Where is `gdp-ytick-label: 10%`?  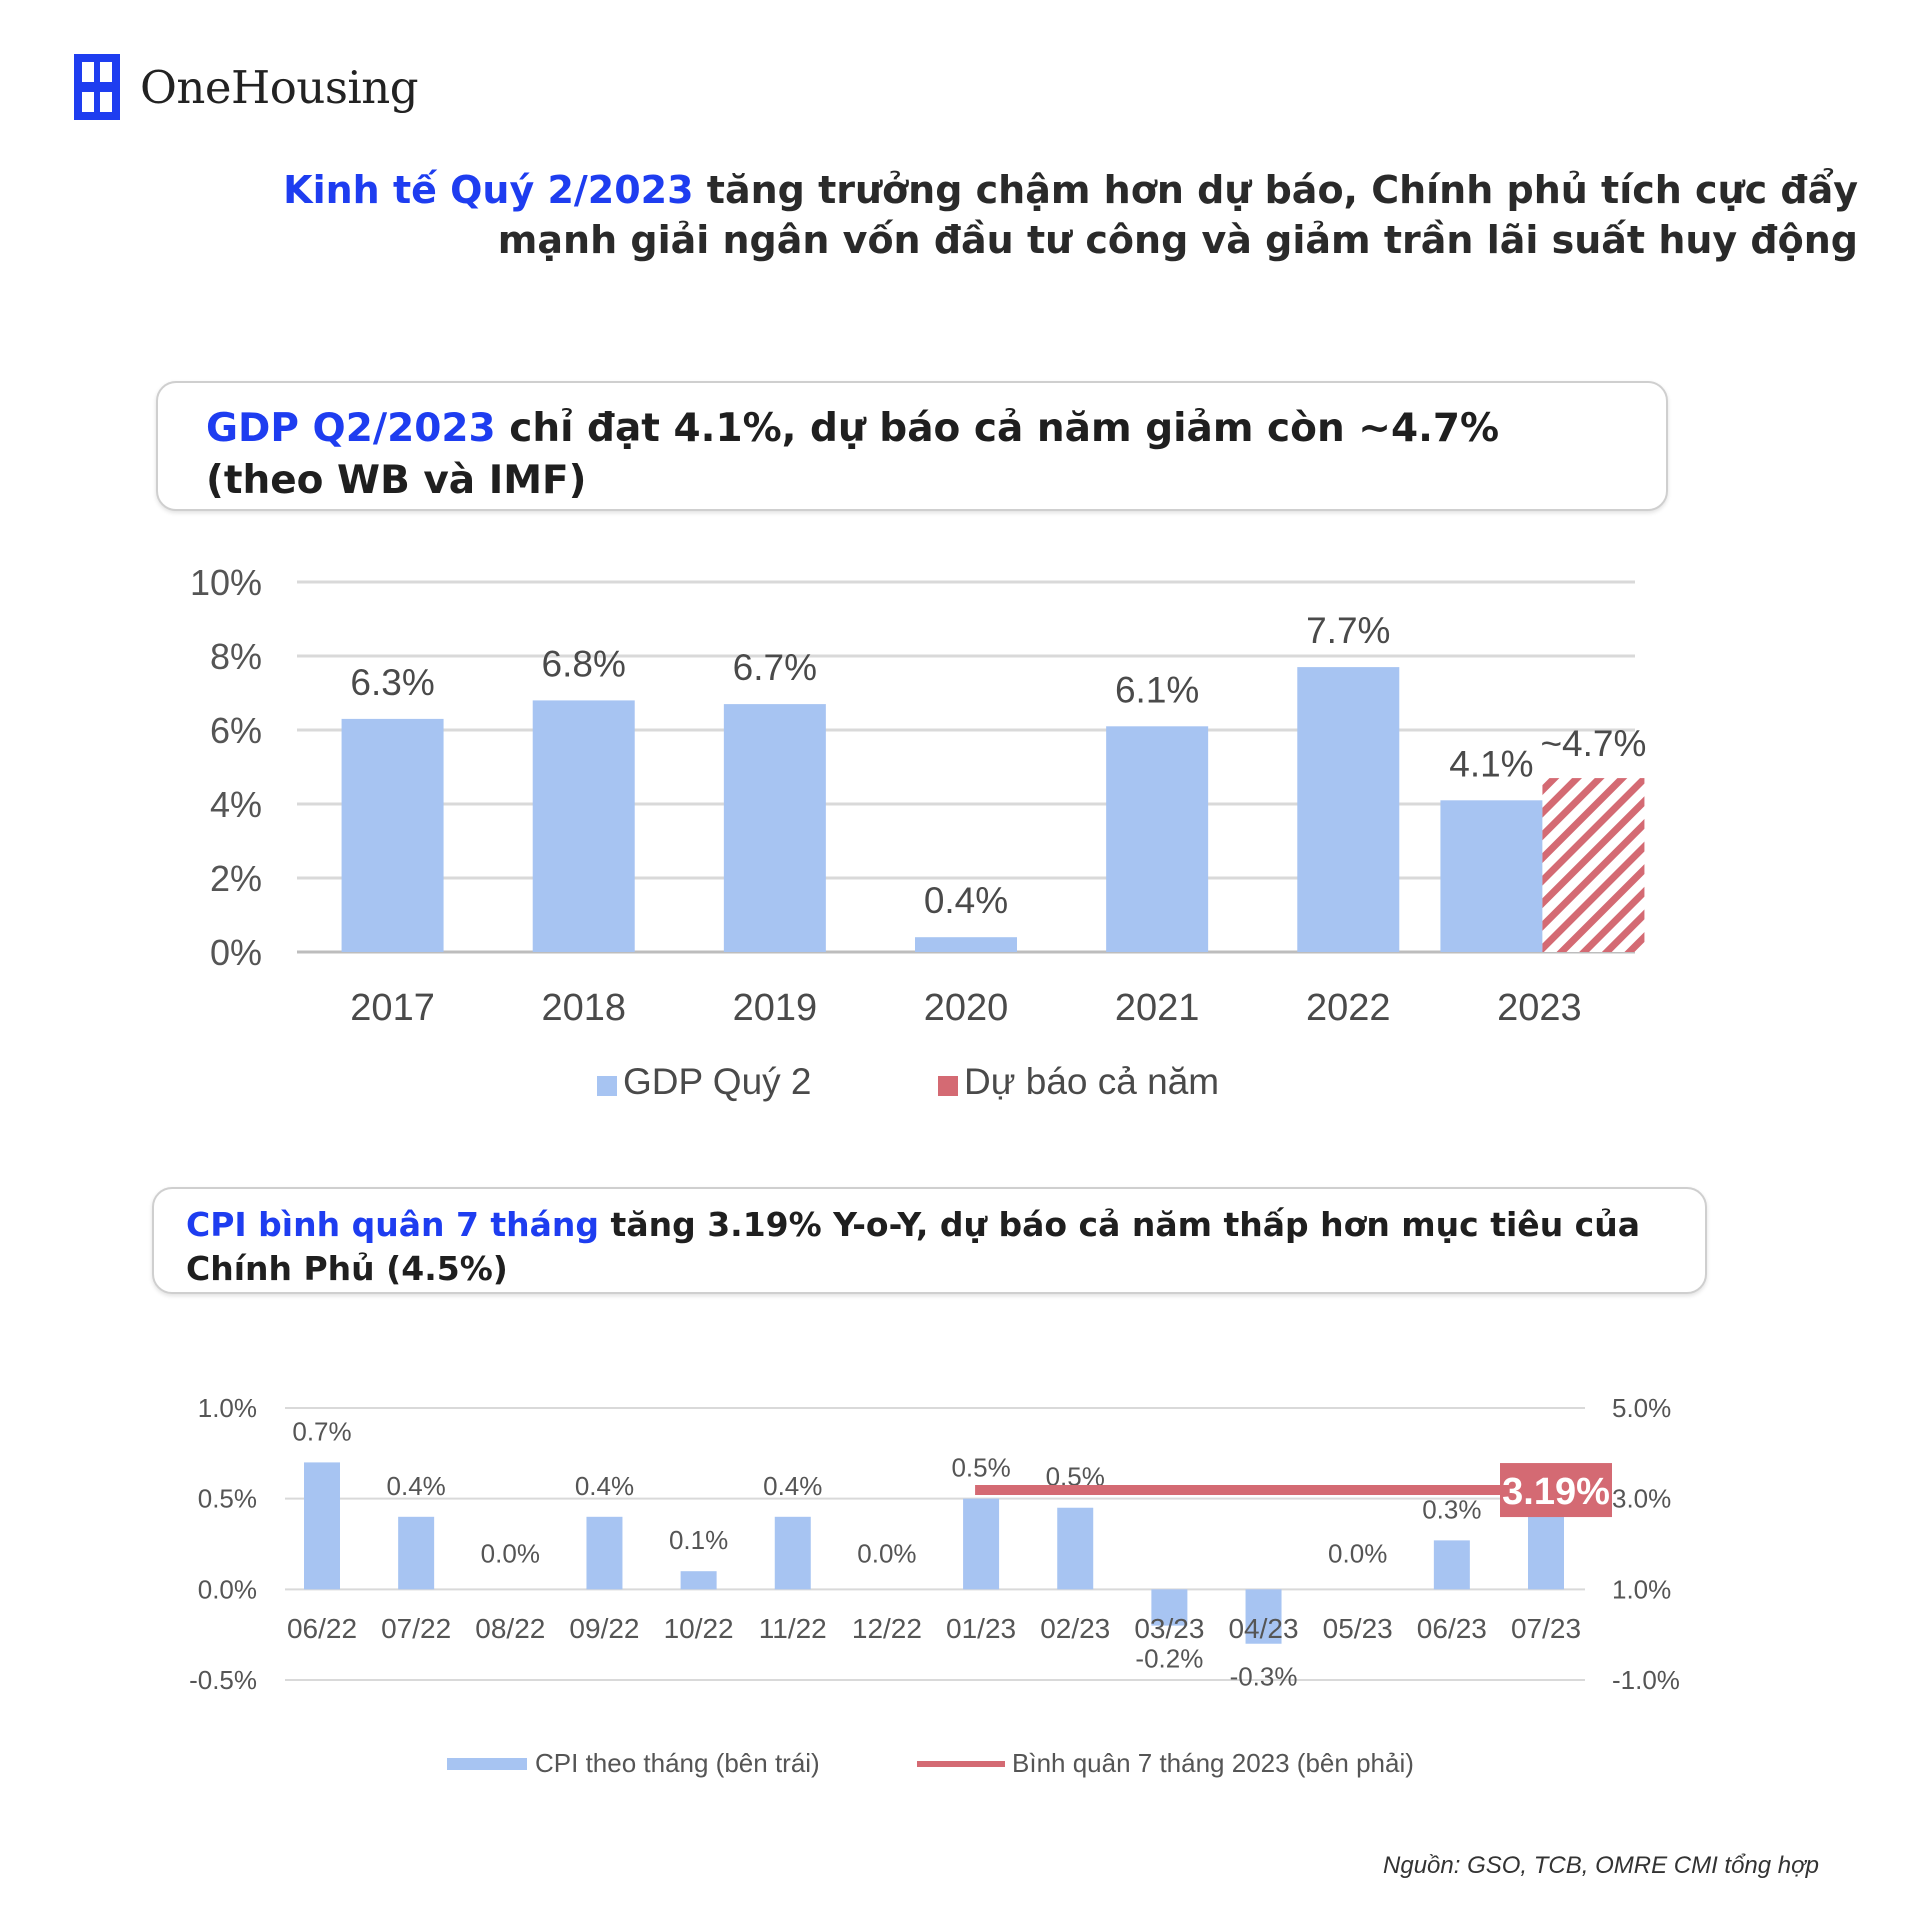 gdp-ytick-label: 10% is located at coordinates (226, 582).